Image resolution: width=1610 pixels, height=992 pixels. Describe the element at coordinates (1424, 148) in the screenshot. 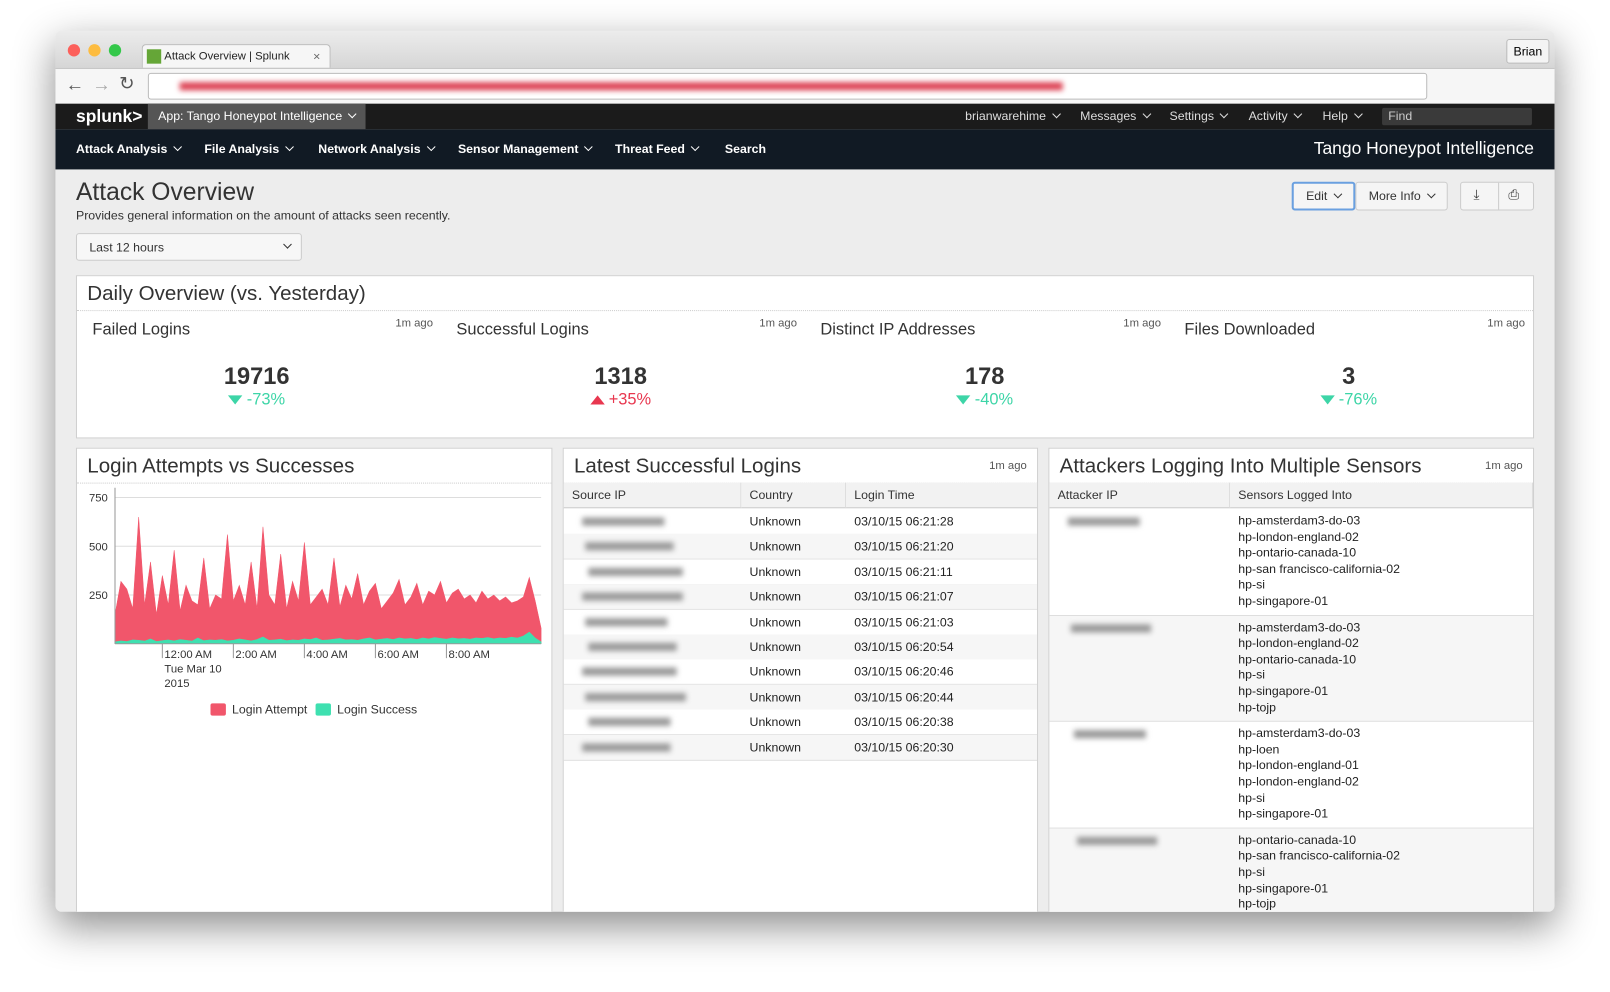

I see `app-title: Tango Honeypot Intelligence` at that location.